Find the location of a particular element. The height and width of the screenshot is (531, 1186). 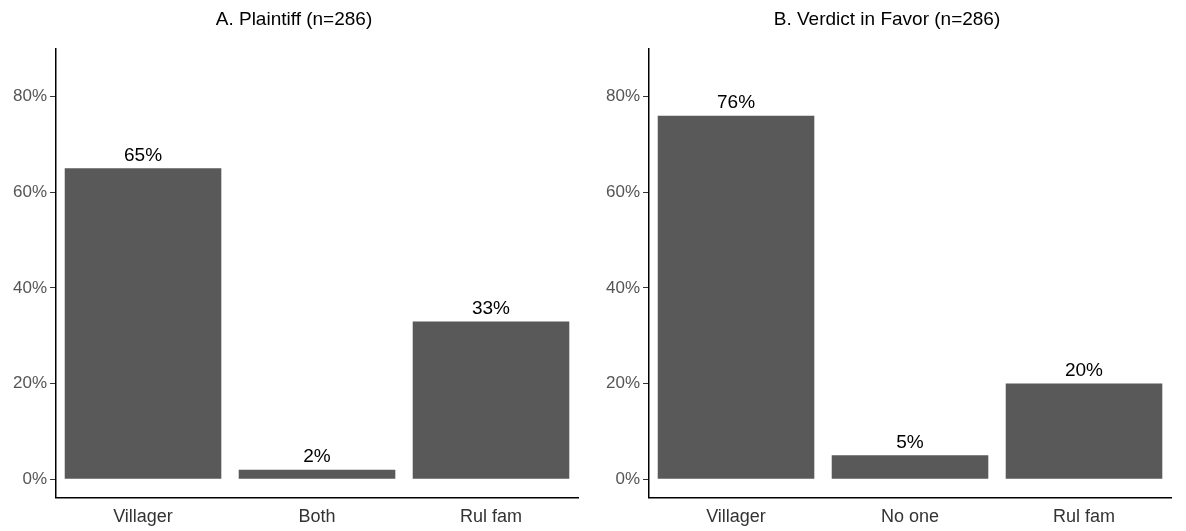

x-tick-label: No one is located at coordinates (910, 516).